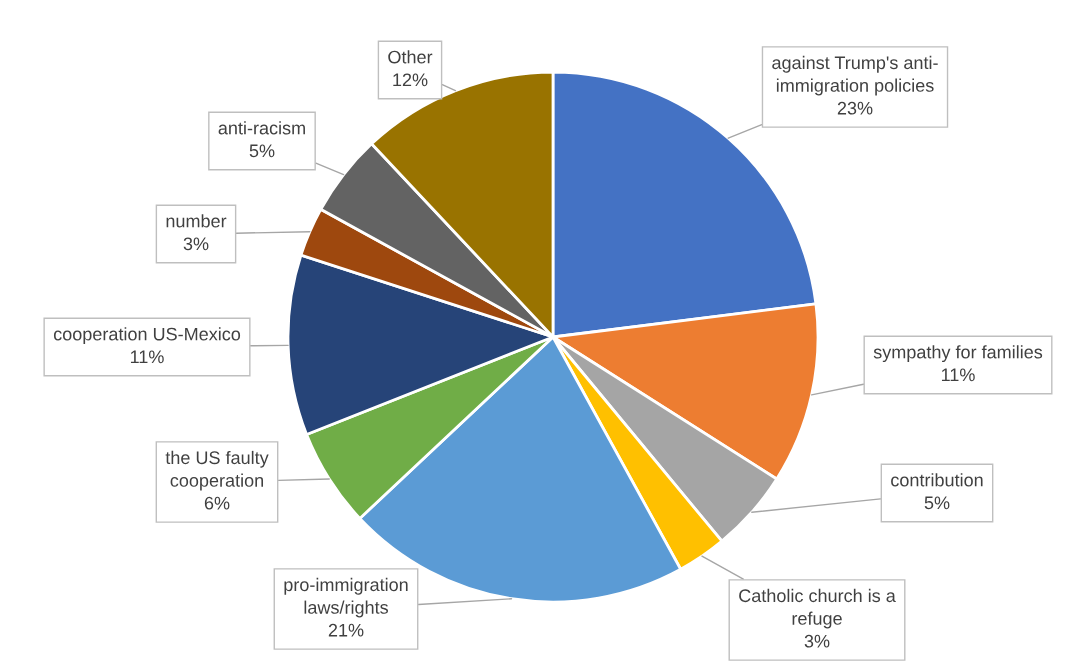 This screenshot has height=667, width=1074. I want to click on data-label: 21%, so click(346, 630).